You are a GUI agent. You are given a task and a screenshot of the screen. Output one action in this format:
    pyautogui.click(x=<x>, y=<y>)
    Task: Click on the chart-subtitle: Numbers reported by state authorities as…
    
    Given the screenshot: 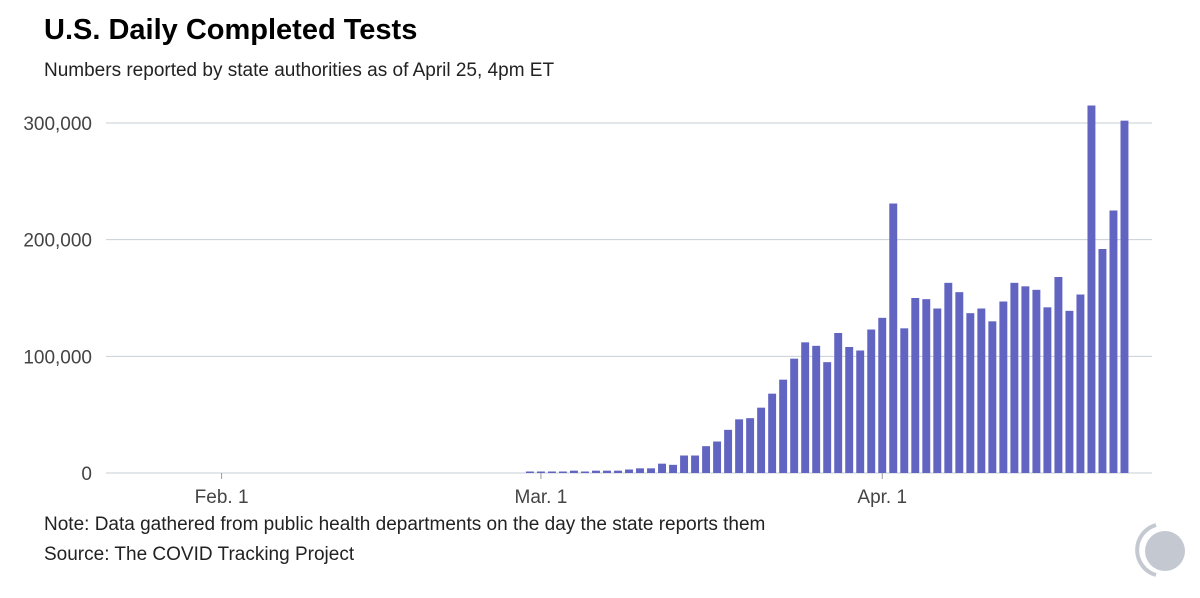 What is the action you would take?
    pyautogui.click(x=299, y=70)
    